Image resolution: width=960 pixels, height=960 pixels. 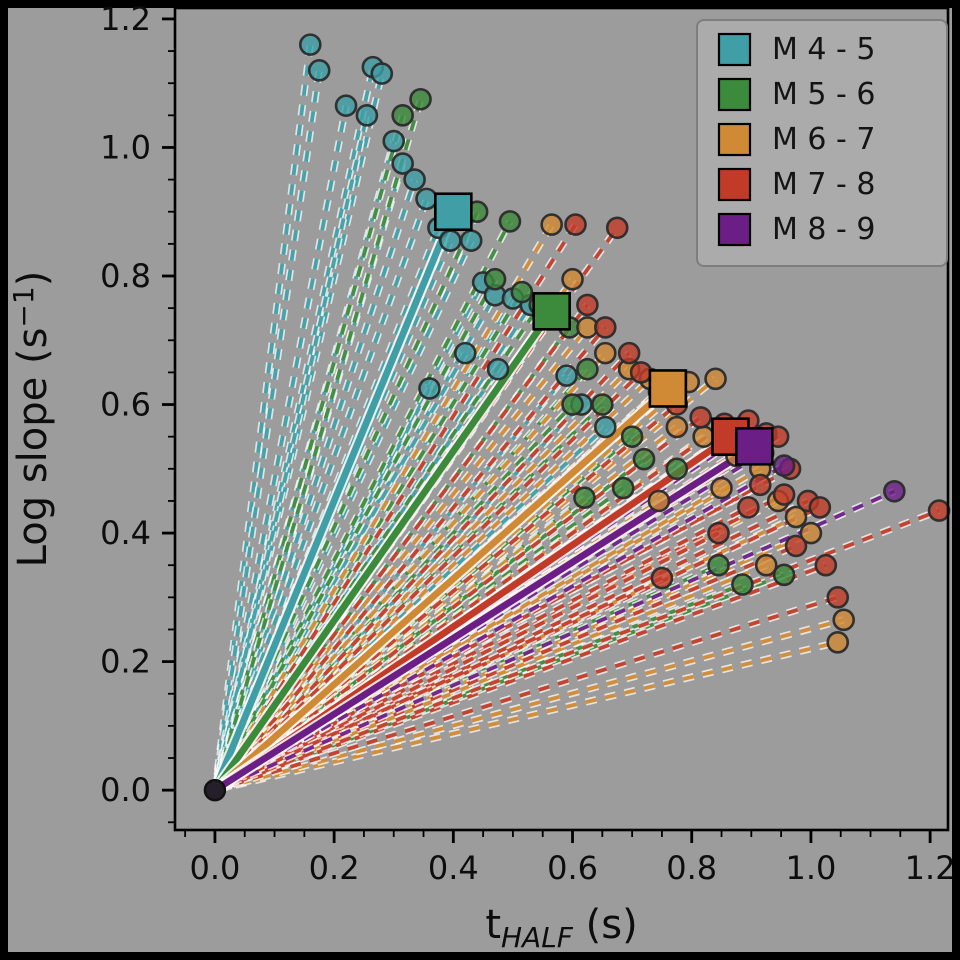 What do you see at coordinates (824, 49) in the screenshot?
I see `legend-label: M 4 - 5` at bounding box center [824, 49].